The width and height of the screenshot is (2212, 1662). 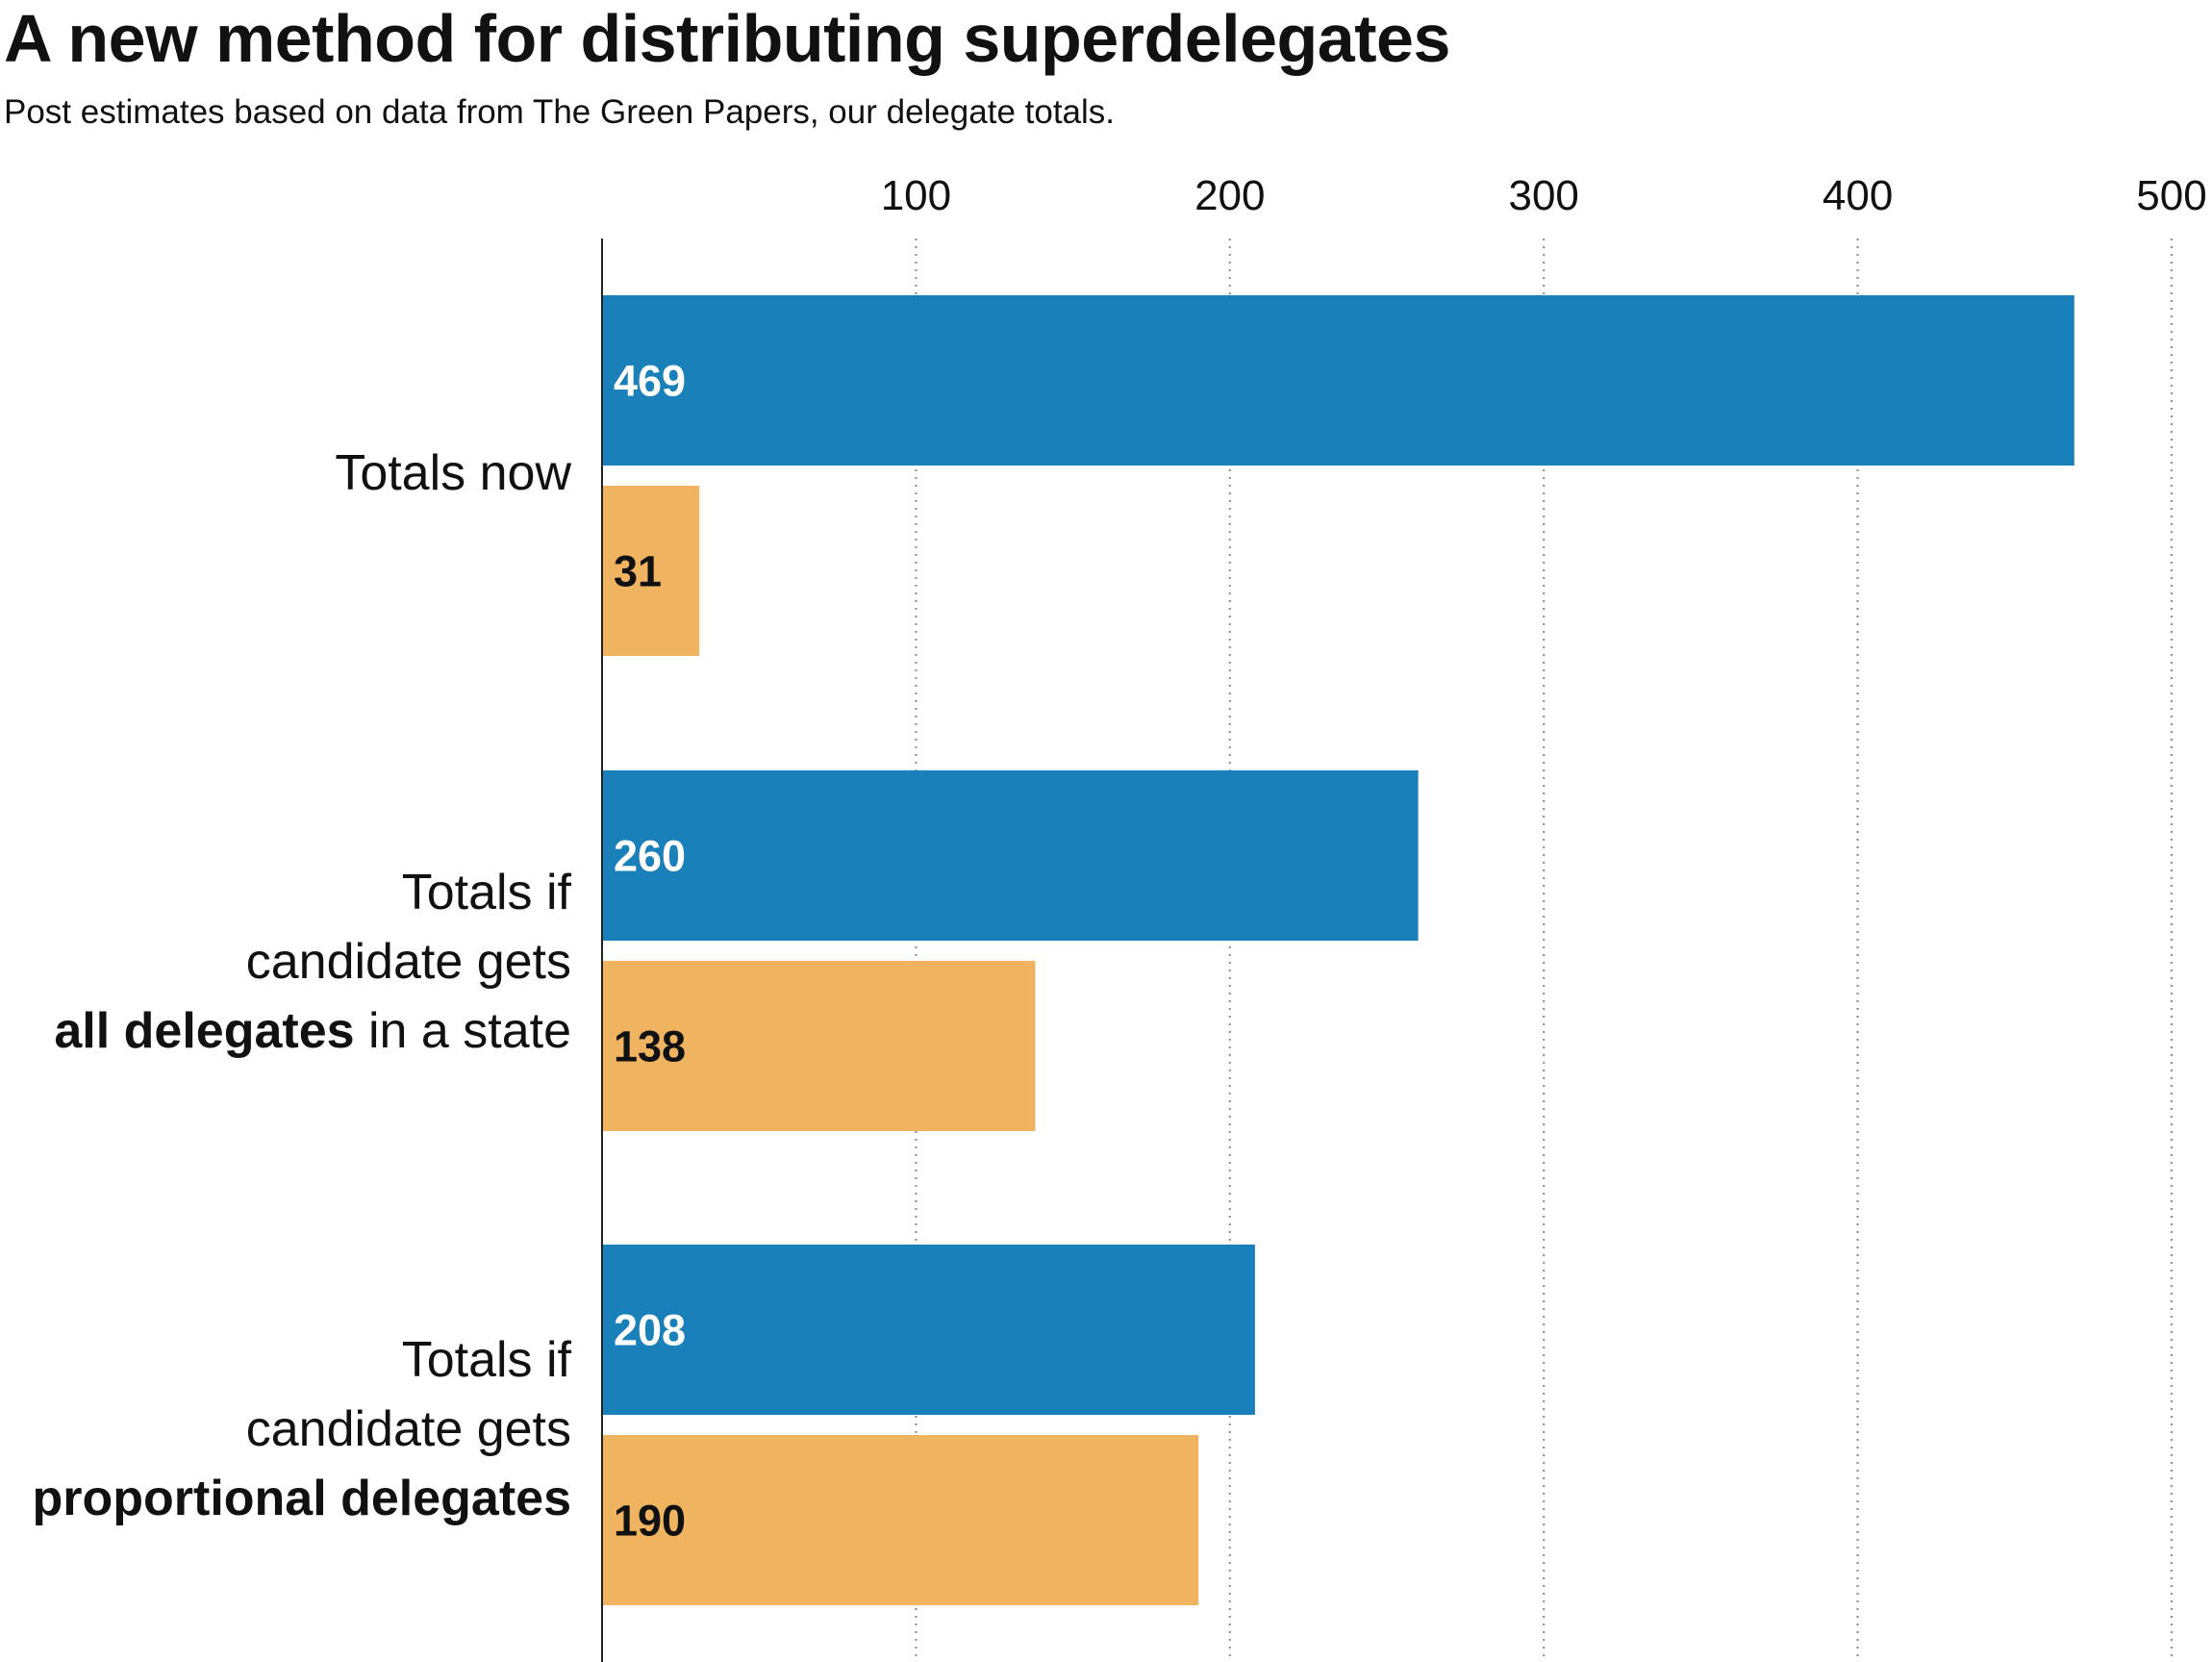 I want to click on bar-value-label: 138, so click(x=650, y=1046).